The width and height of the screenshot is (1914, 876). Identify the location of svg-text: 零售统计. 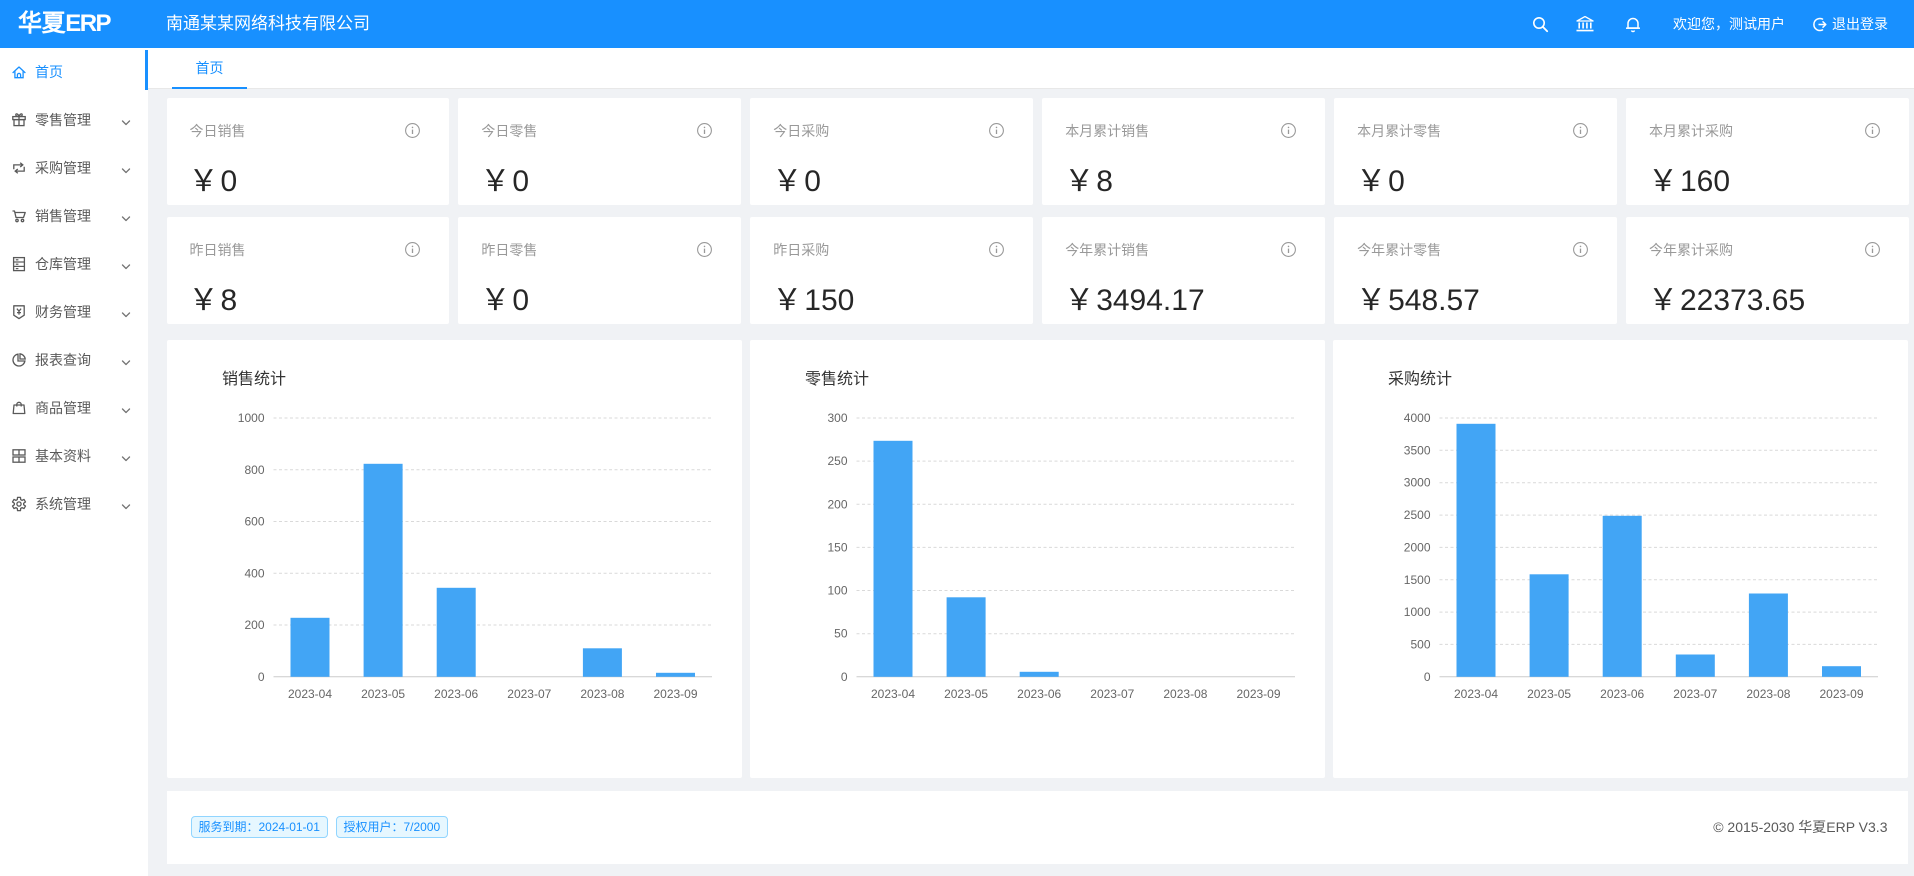
(837, 379).